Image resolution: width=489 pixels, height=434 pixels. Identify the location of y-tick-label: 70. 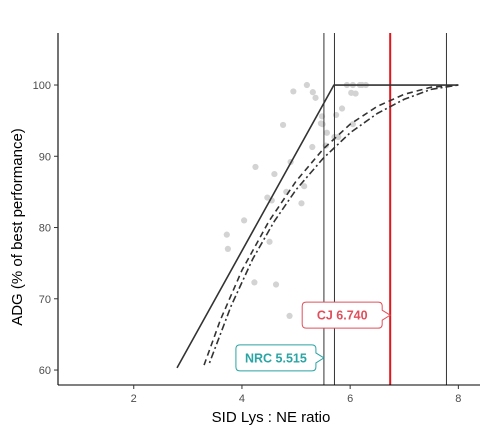
(45, 300).